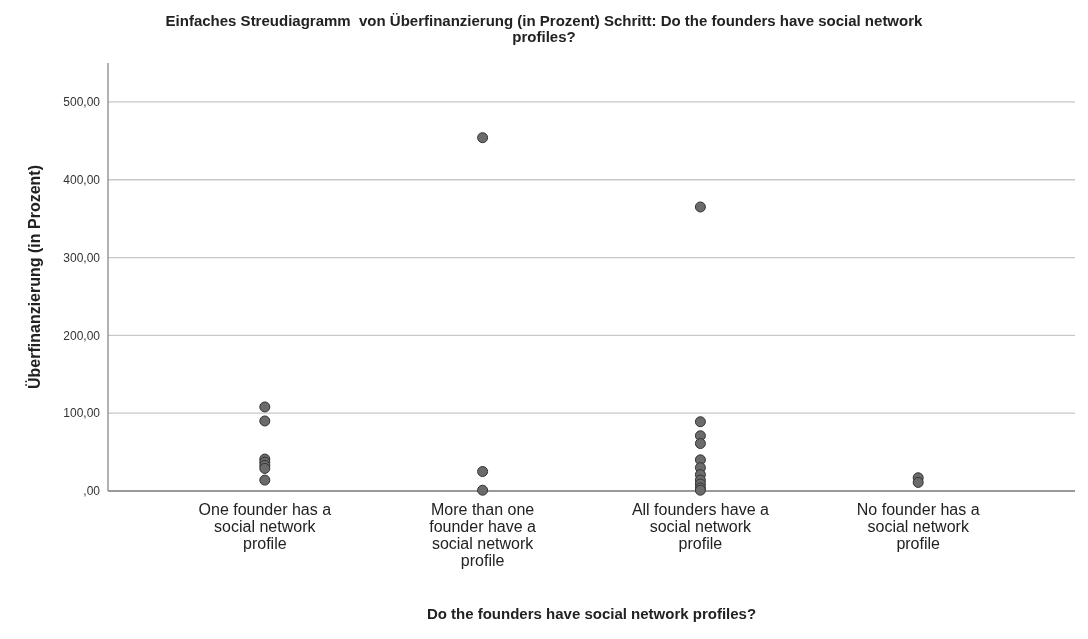  Describe the element at coordinates (700, 526) in the screenshot. I see `x-tick-label: All founders have a social network profile` at that location.